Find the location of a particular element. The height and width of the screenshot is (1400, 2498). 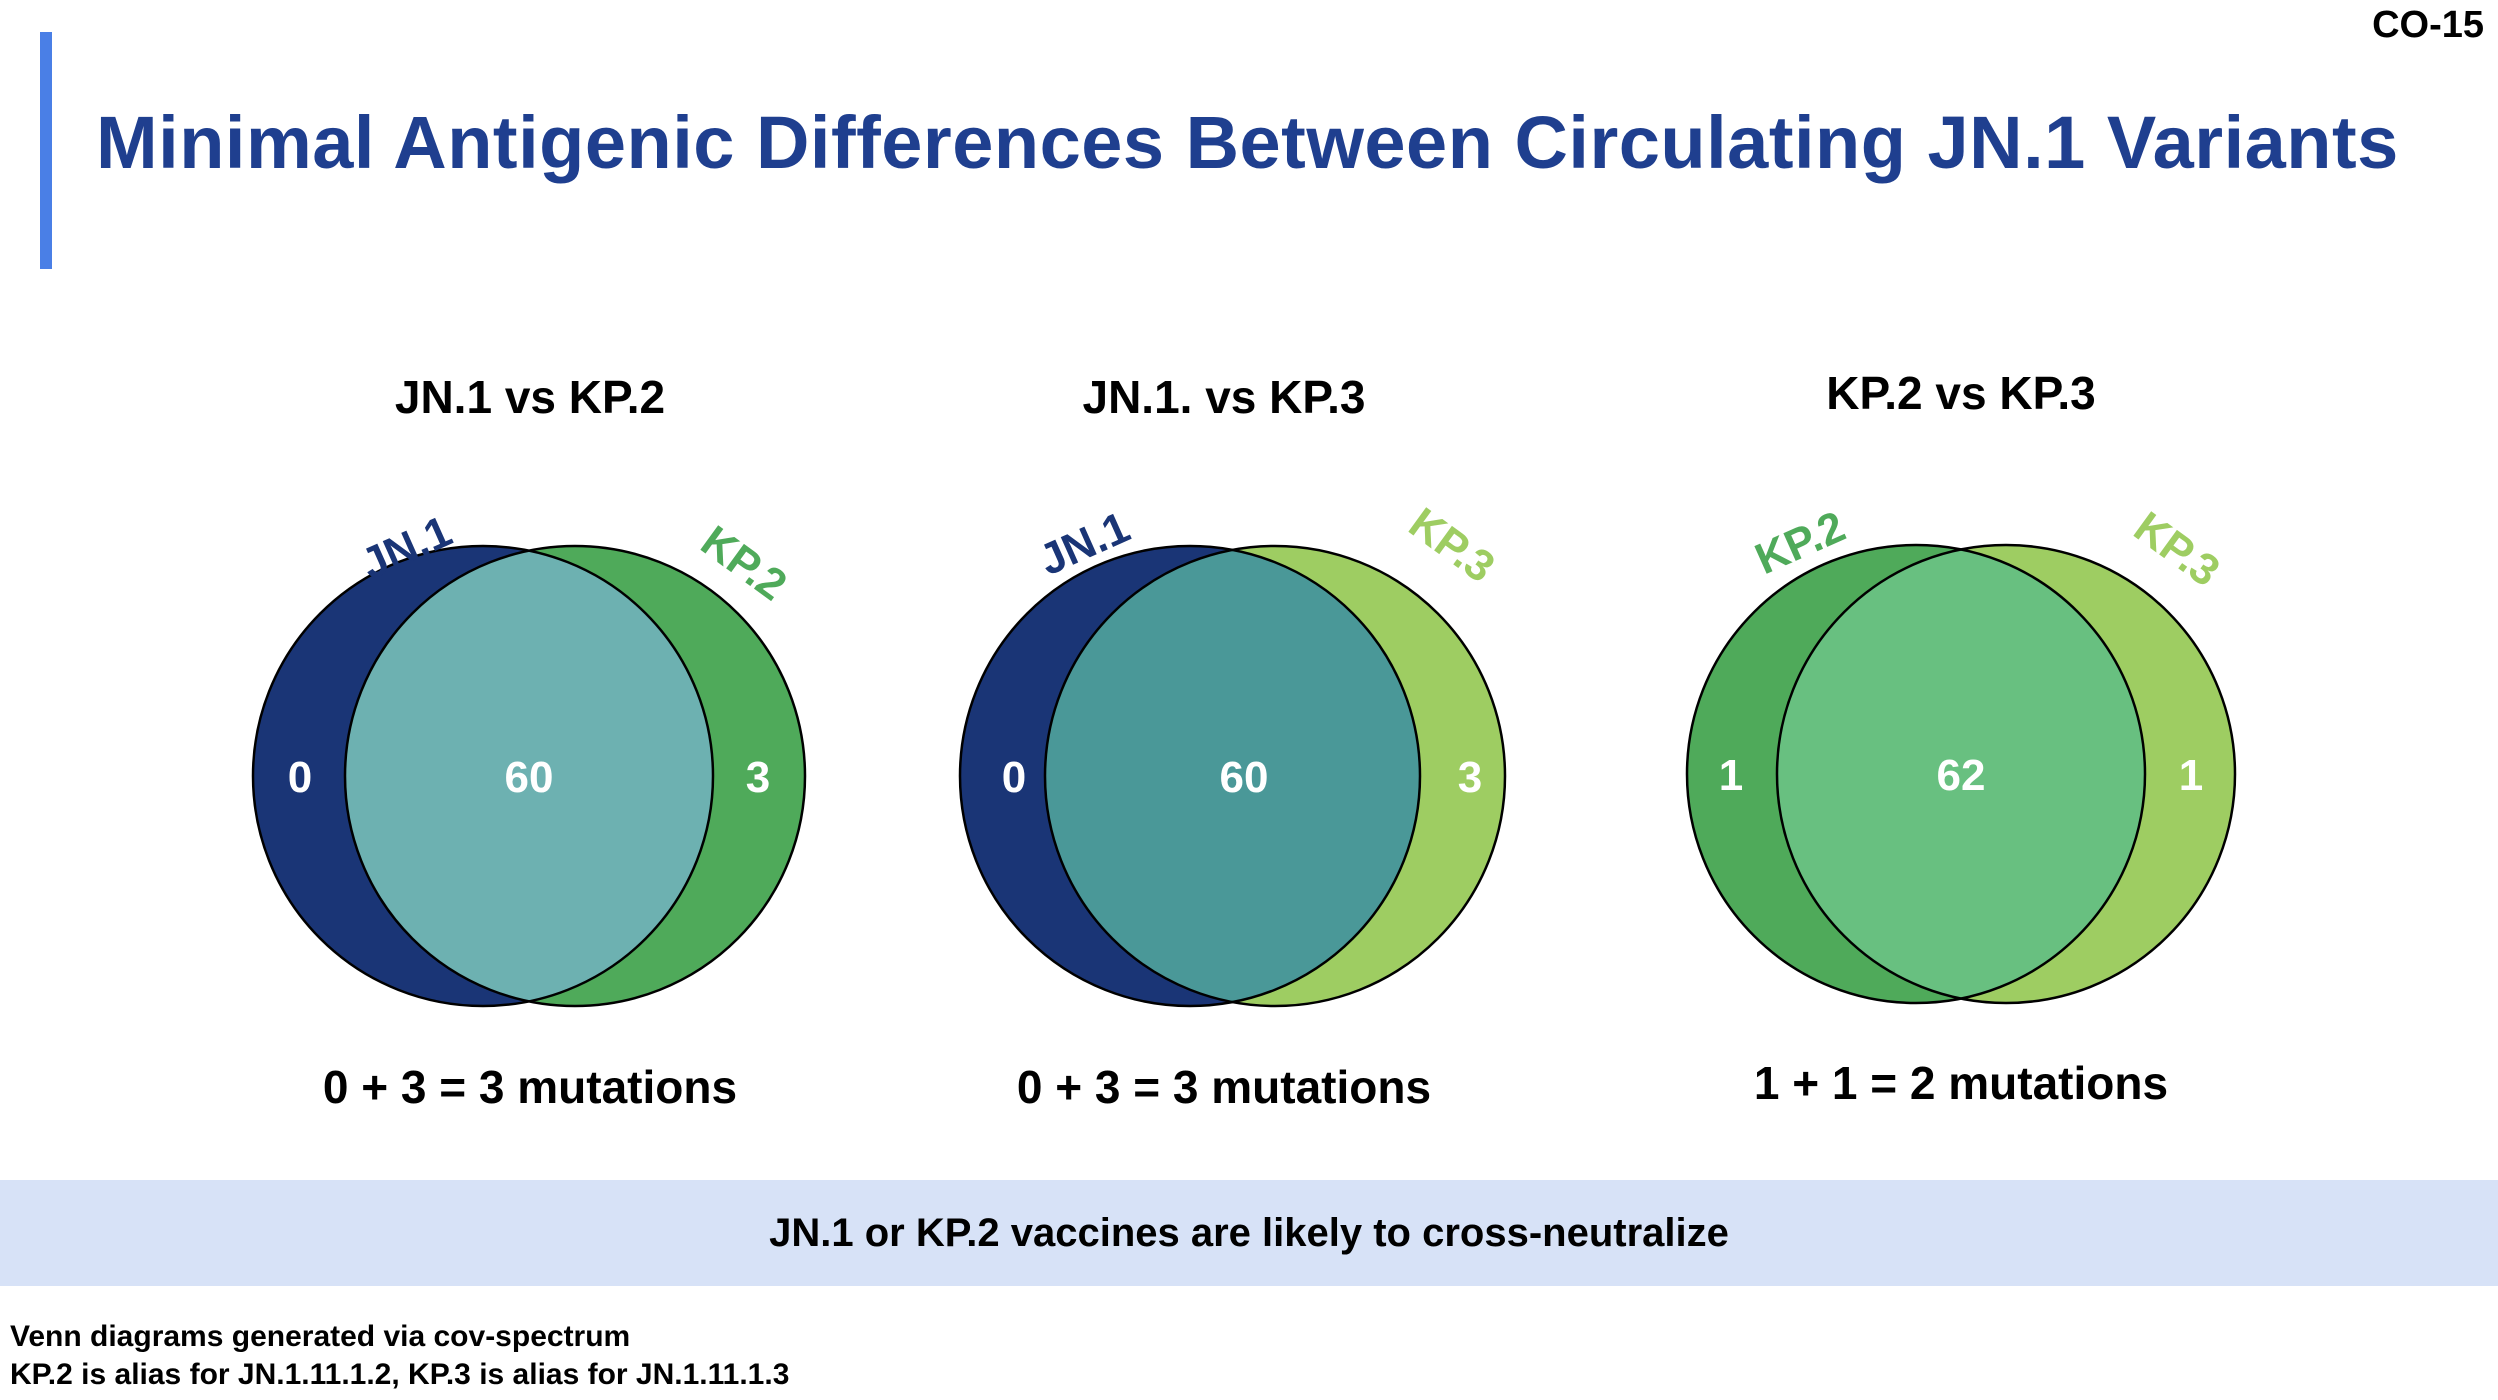

venn-overlap-count: 62 is located at coordinates (1961, 775).